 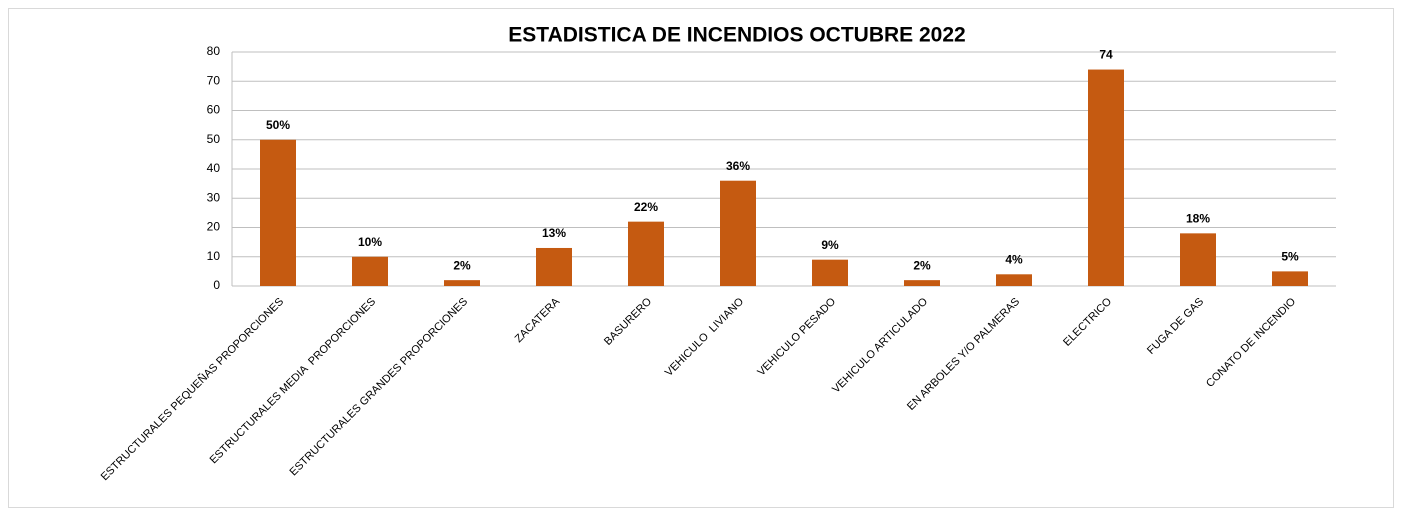 What do you see at coordinates (646, 207) in the screenshot?
I see `value-label: 22%` at bounding box center [646, 207].